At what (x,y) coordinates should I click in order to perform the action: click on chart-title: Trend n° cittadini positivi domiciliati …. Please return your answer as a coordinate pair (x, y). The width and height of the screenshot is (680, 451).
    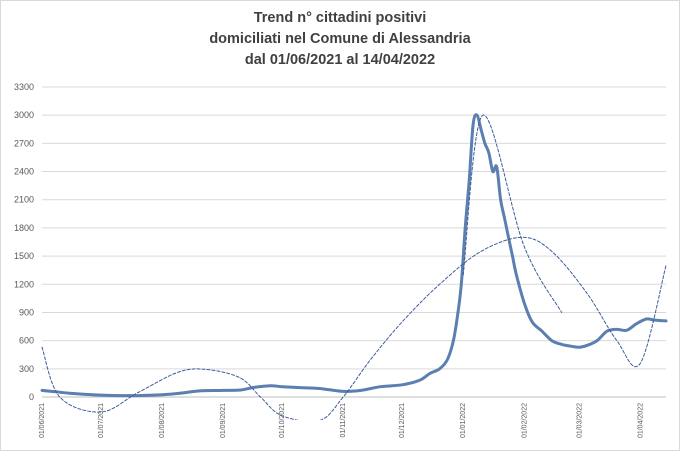
    Looking at the image, I should click on (340, 39).